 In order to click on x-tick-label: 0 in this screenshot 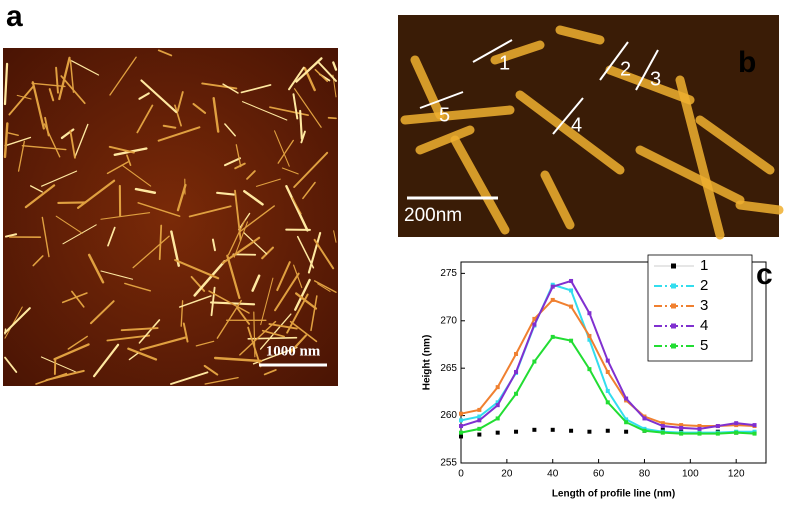, I will do `click(461, 474)`.